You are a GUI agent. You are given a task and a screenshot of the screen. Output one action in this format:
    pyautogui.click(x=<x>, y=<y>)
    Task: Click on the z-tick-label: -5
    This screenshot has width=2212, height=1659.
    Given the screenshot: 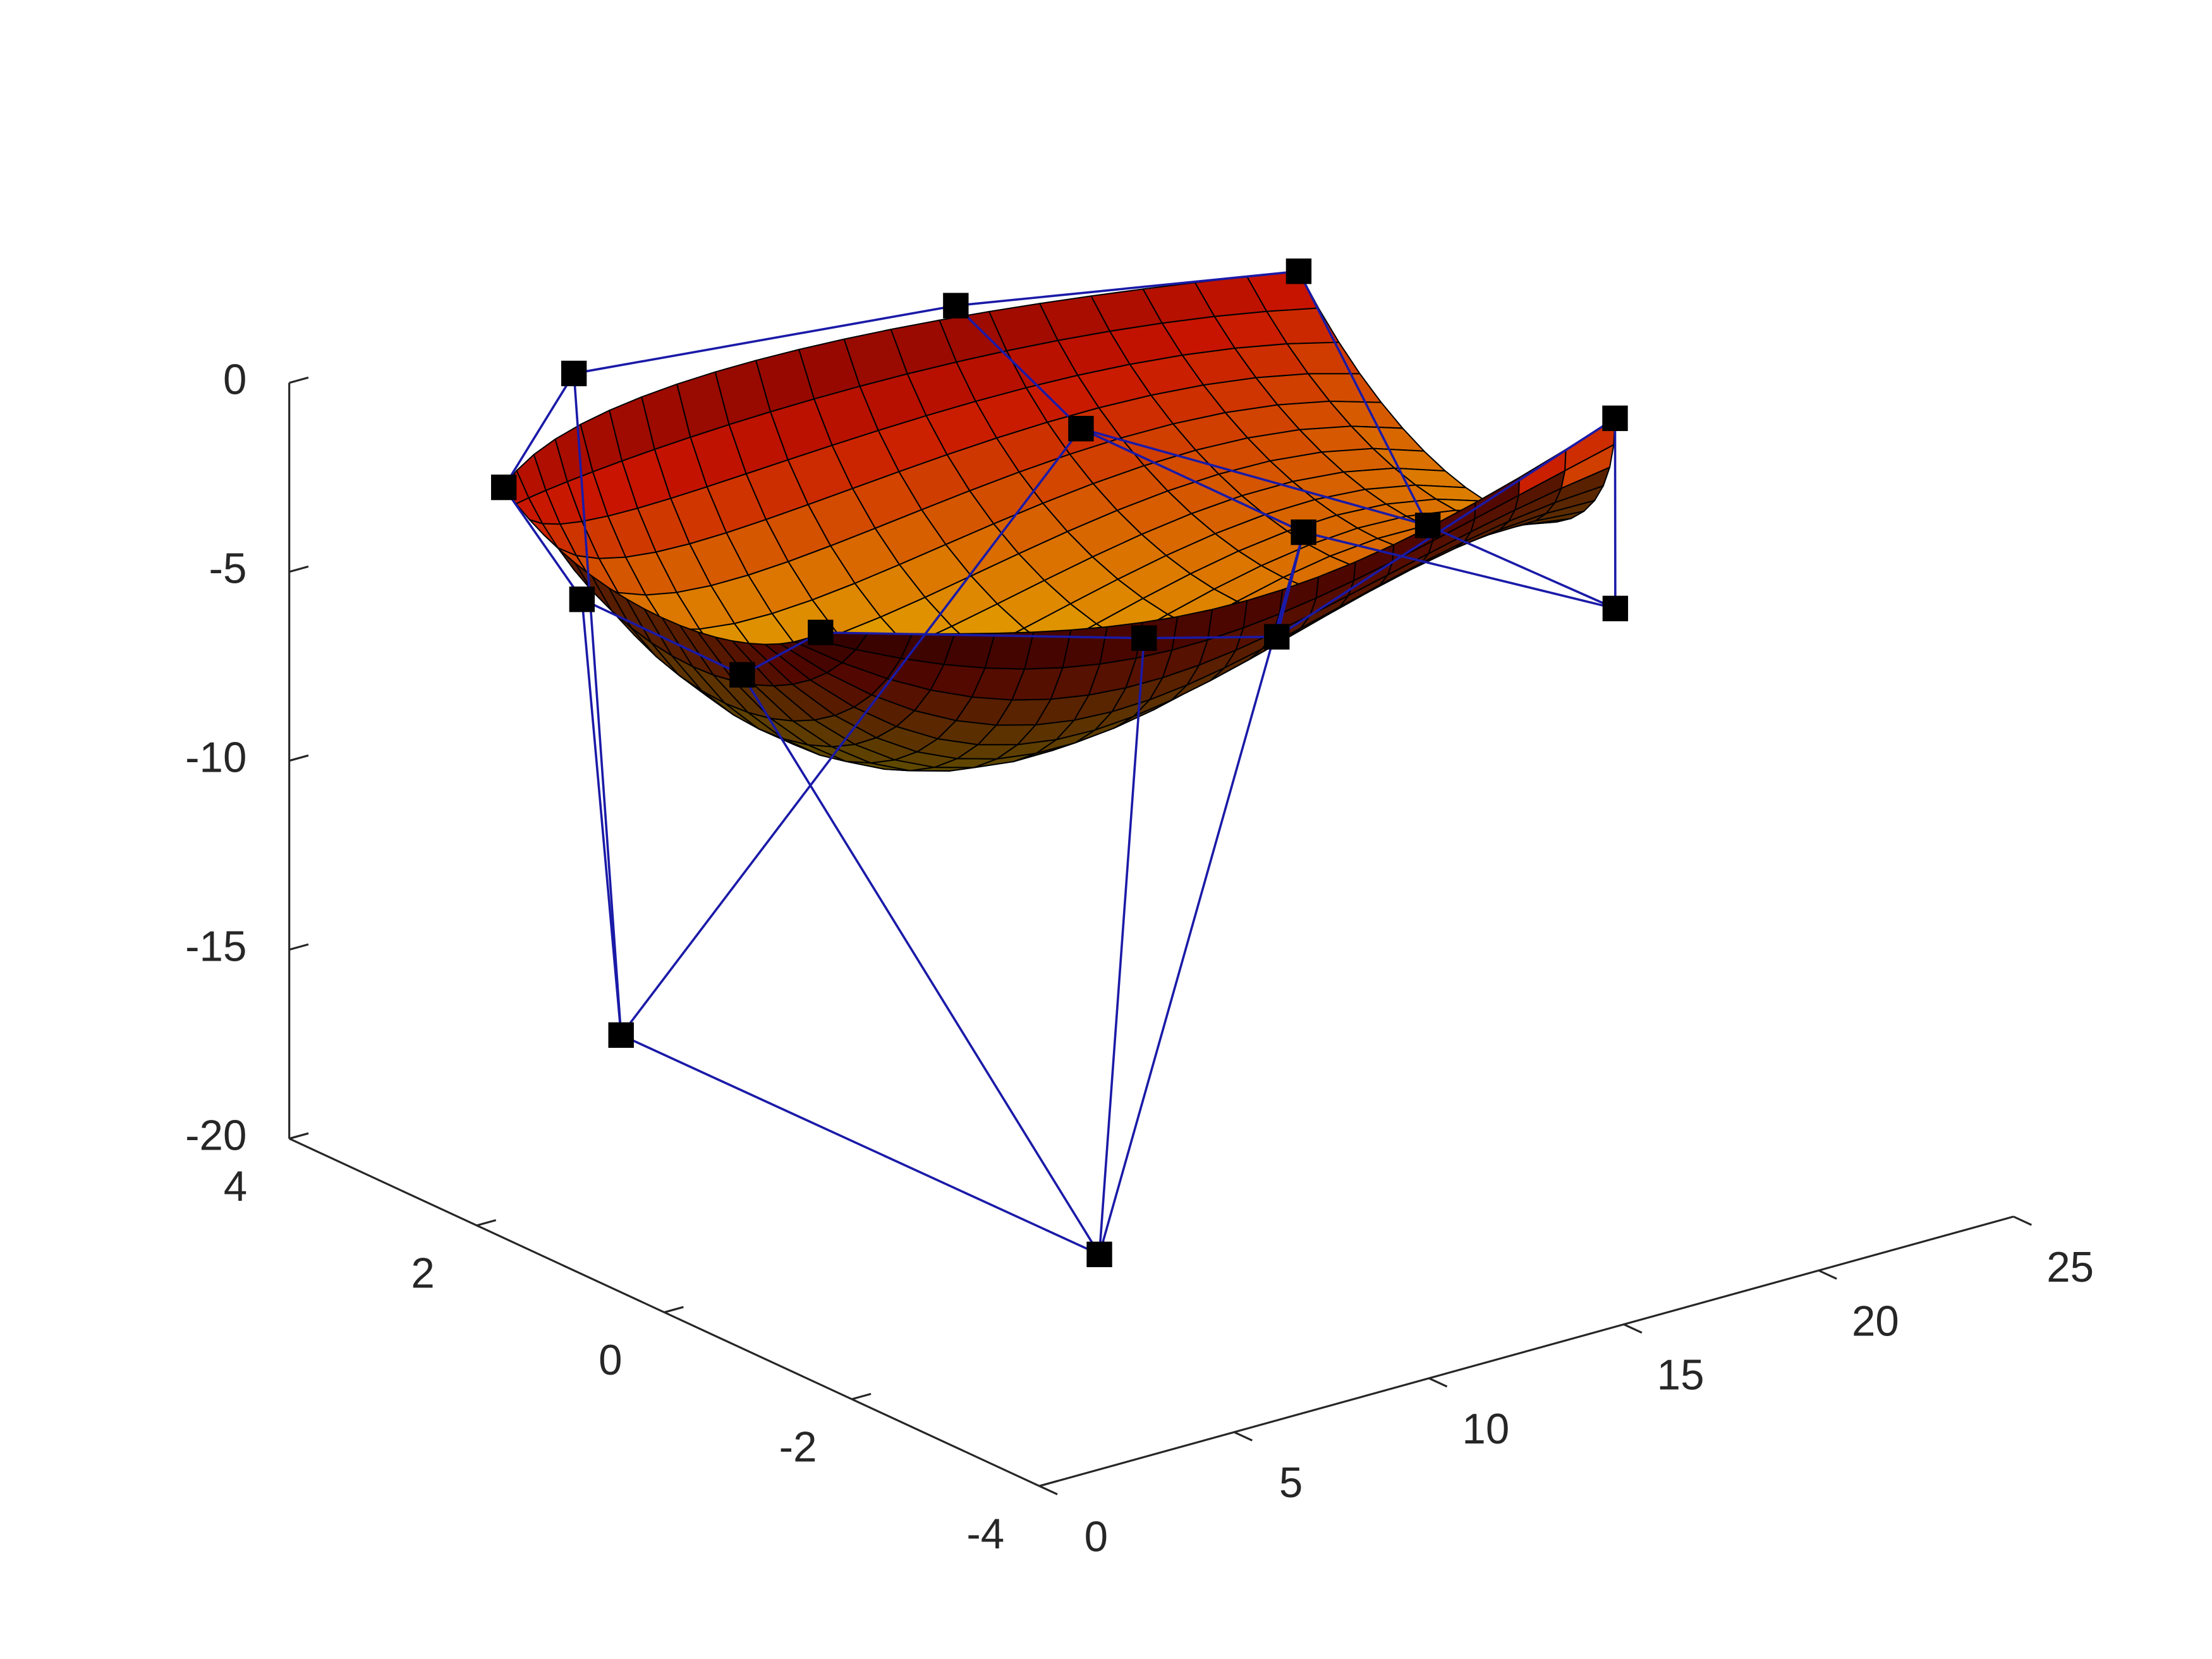 What is the action you would take?
    pyautogui.click(x=228, y=569)
    